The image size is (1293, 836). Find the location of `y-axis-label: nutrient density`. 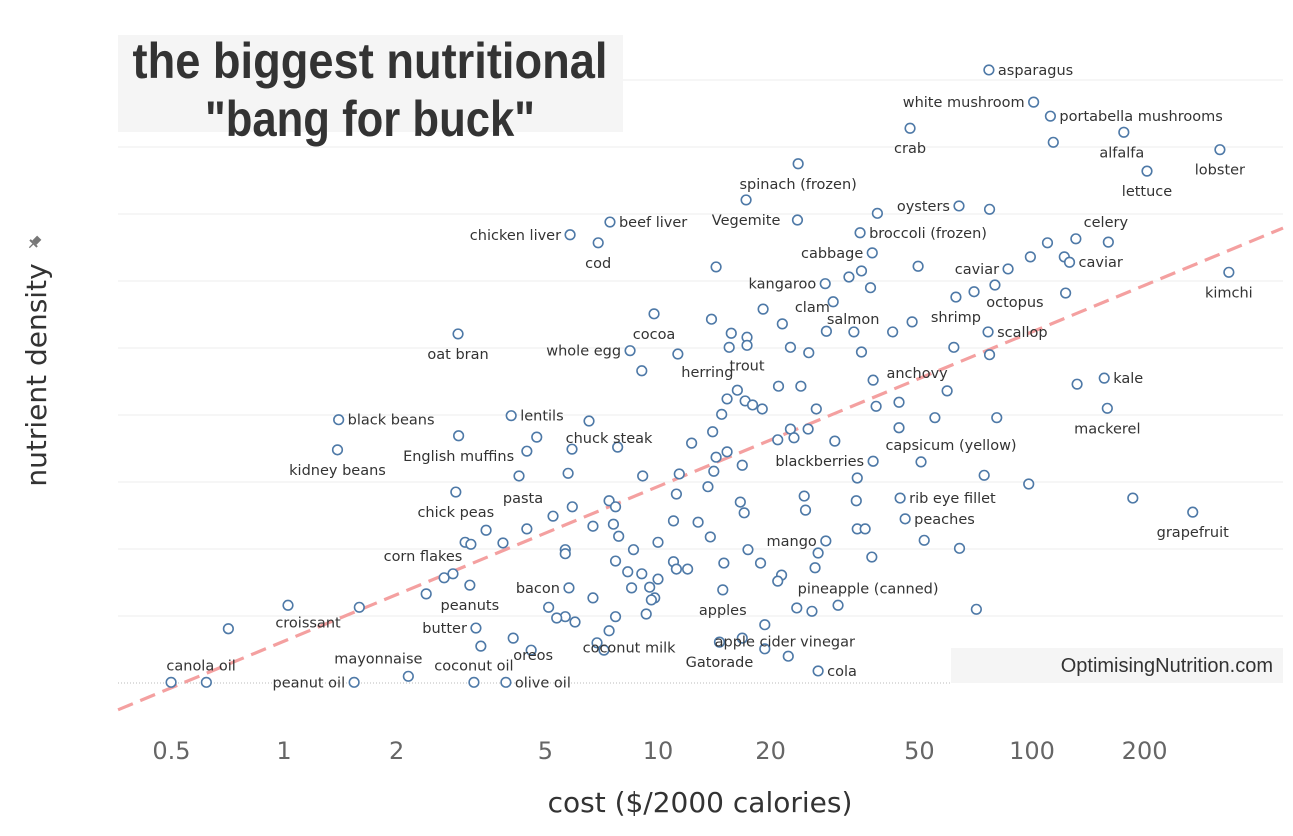

y-axis-label: nutrient density is located at coordinates (36, 374).